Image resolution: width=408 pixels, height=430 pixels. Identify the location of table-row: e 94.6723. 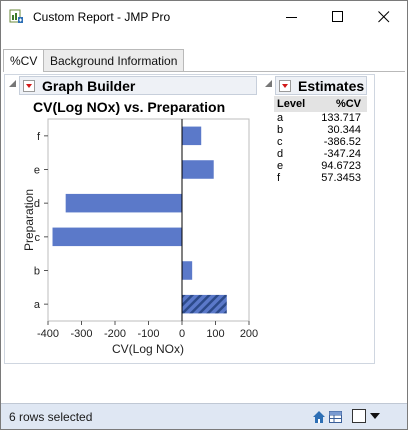
(320, 166).